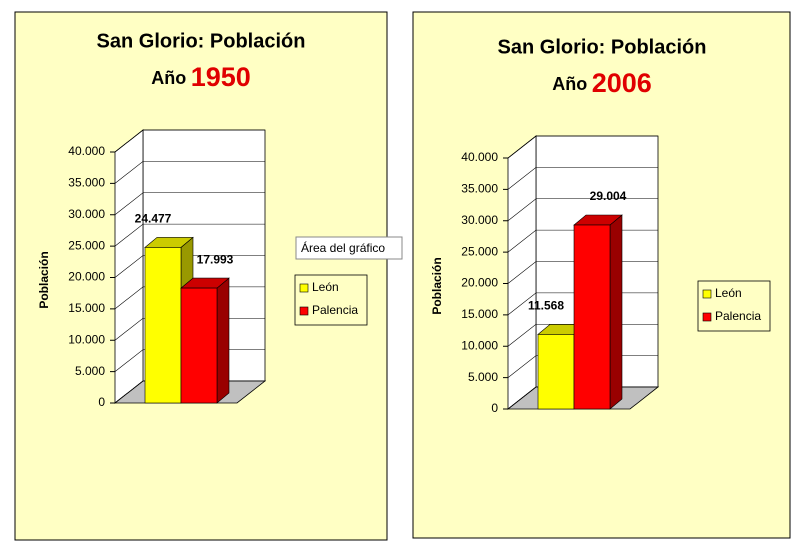  What do you see at coordinates (546, 306) in the screenshot?
I see `data-label: 11.568` at bounding box center [546, 306].